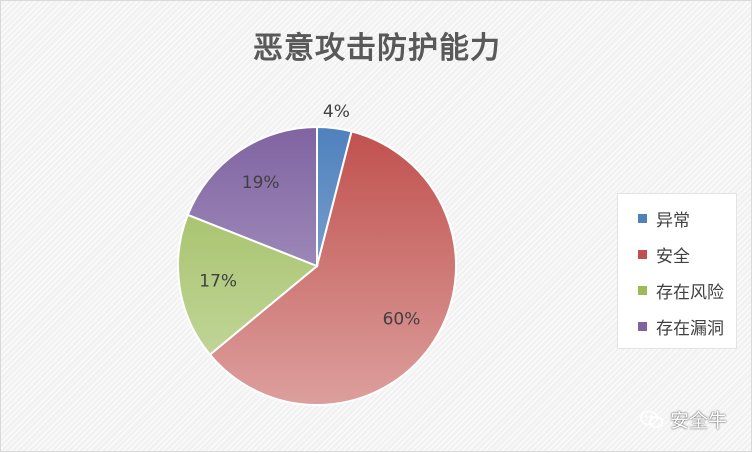 Image resolution: width=752 pixels, height=453 pixels. I want to click on pie-data-label: 4%, so click(336, 112).